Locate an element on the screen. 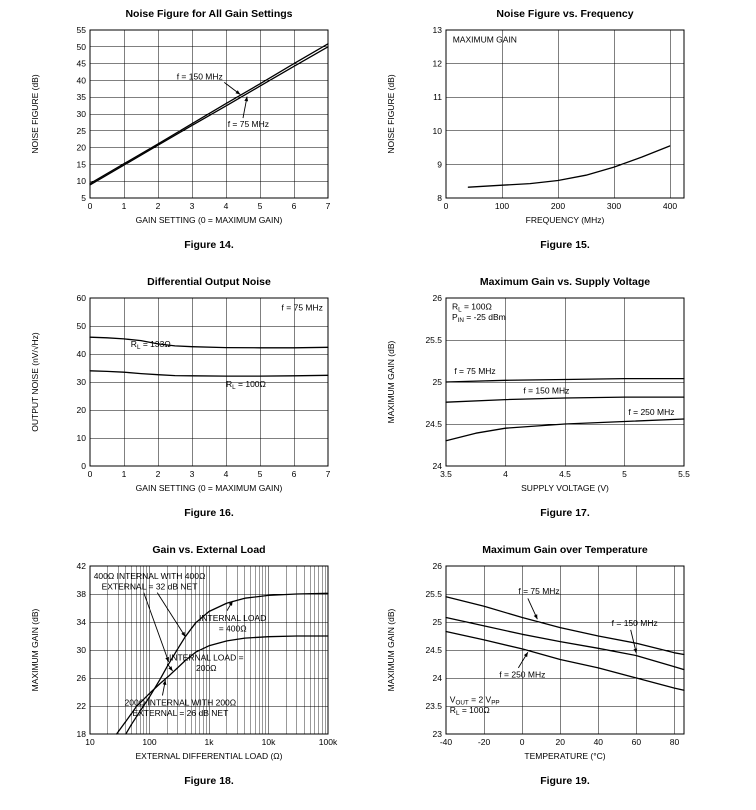 This screenshot has width=756, height=810. svg-text: 10k is located at coordinates (269, 742).